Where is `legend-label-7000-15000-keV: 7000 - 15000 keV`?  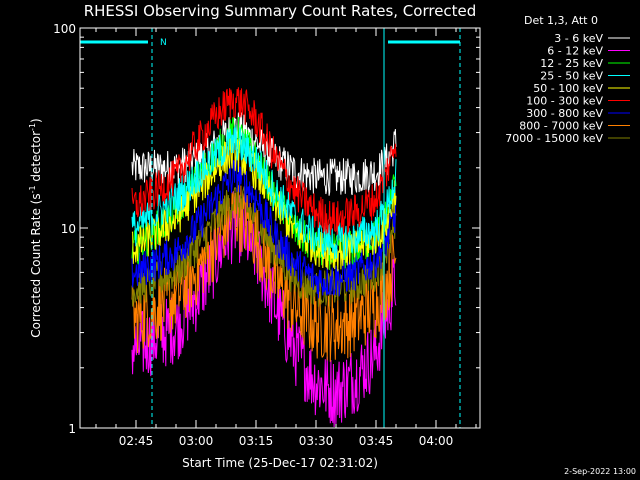
legend-label-7000-15000-keV: 7000 - 15000 keV is located at coordinates (554, 138).